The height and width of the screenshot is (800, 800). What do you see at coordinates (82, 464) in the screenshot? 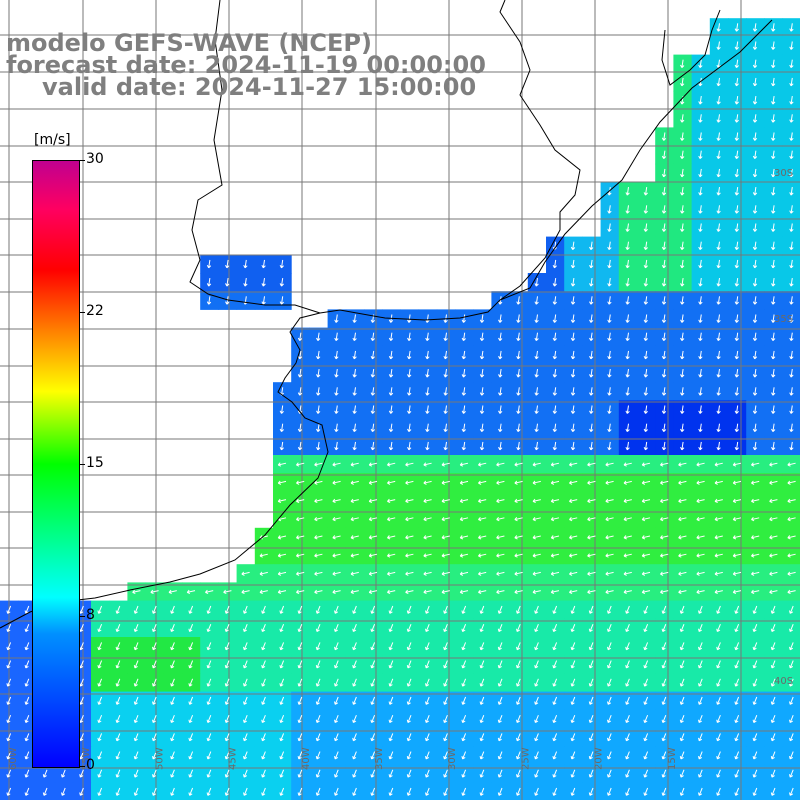
I see `colorbar-tick-mark` at bounding box center [82, 464].